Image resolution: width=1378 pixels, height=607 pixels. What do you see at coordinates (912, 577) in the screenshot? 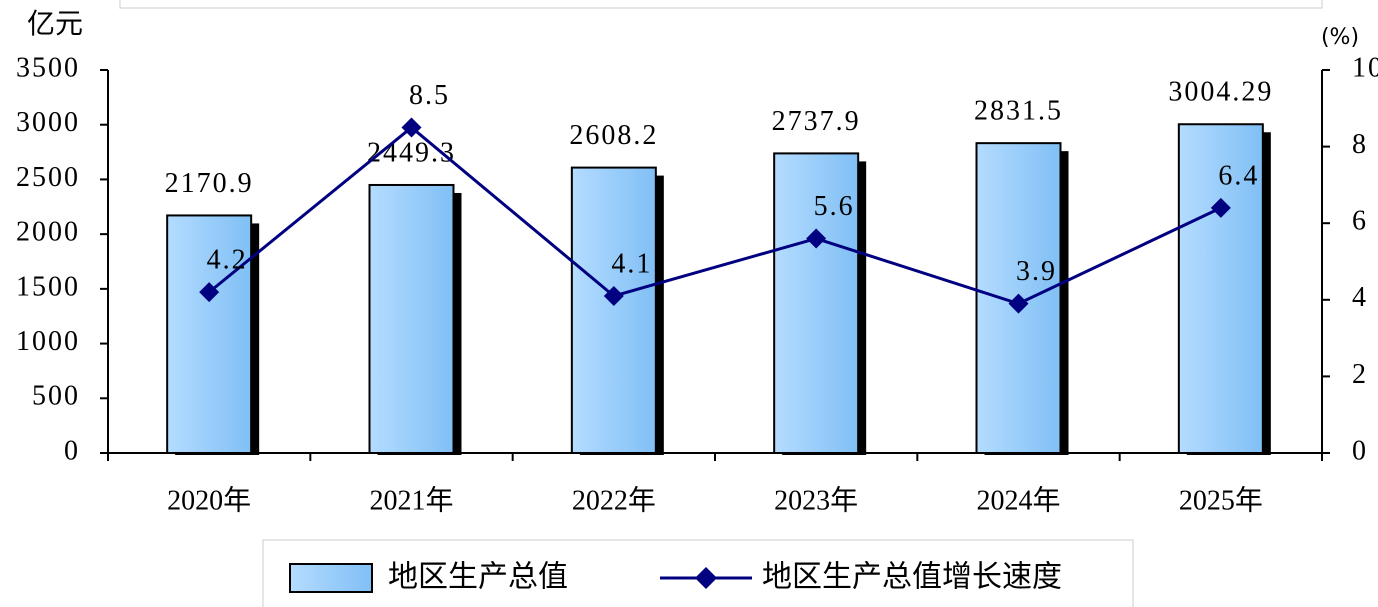
I see `legend-label: 地区生产总值增长速度` at bounding box center [912, 577].